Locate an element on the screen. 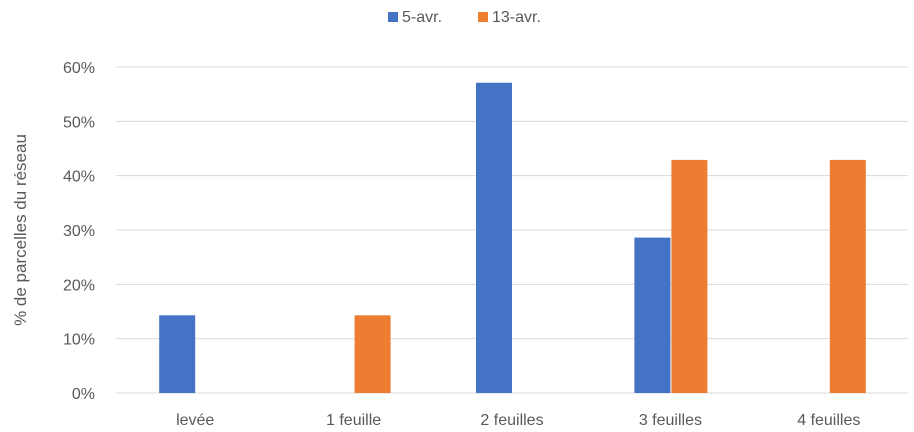  legend-label: 13-avr. is located at coordinates (516, 17).